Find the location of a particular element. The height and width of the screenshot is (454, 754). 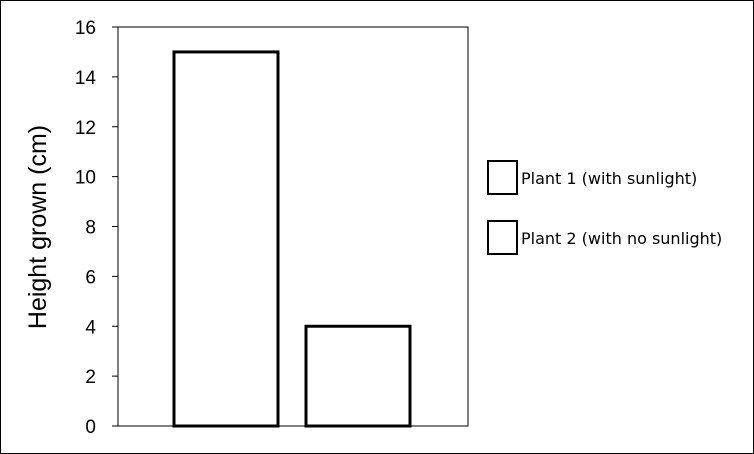

y-tick-label: 2 is located at coordinates (90, 377).